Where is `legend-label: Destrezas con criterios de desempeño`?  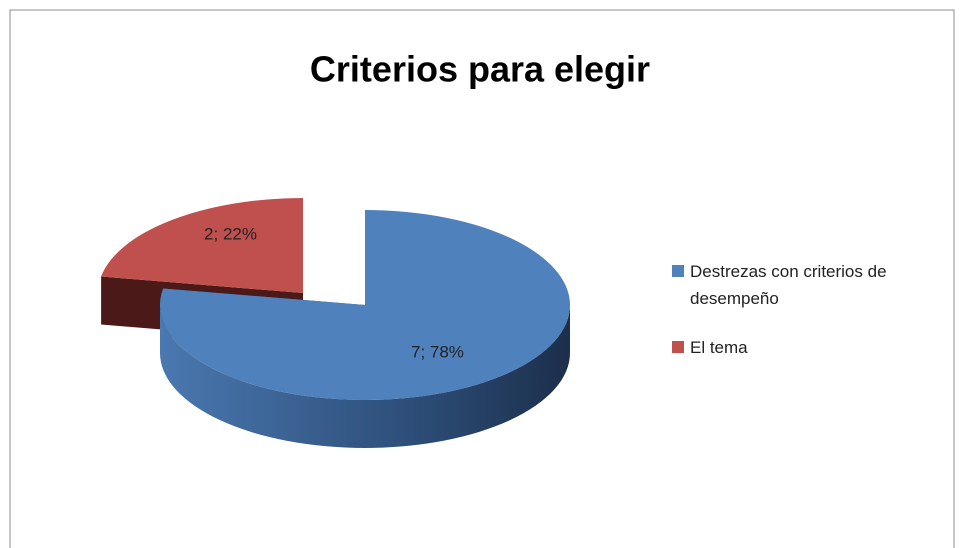
legend-label: Destrezas con criterios de desempeño is located at coordinates (788, 285).